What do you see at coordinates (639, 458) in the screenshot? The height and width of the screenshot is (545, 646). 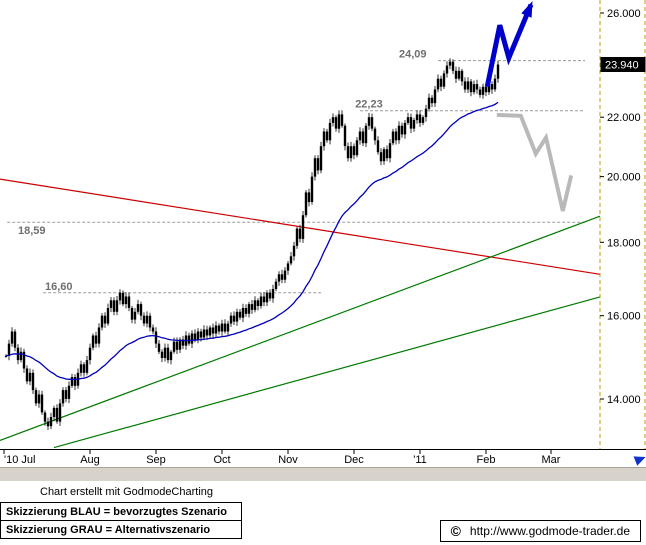 I see `blue-arrow-icon` at bounding box center [639, 458].